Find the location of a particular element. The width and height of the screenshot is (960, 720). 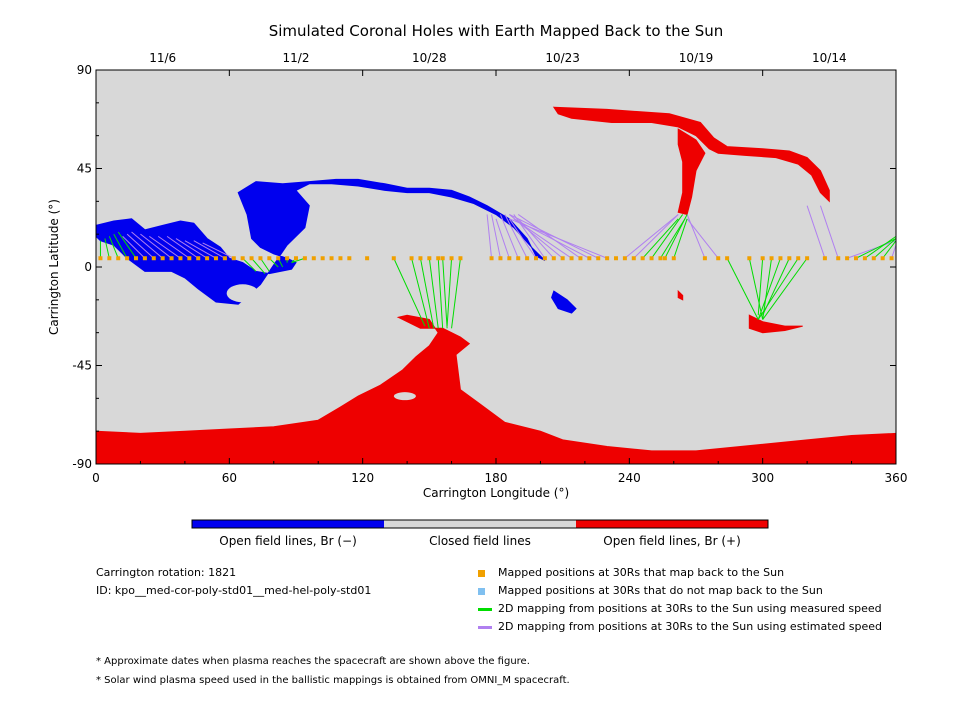

colorbar-frame is located at coordinates (480, 524).